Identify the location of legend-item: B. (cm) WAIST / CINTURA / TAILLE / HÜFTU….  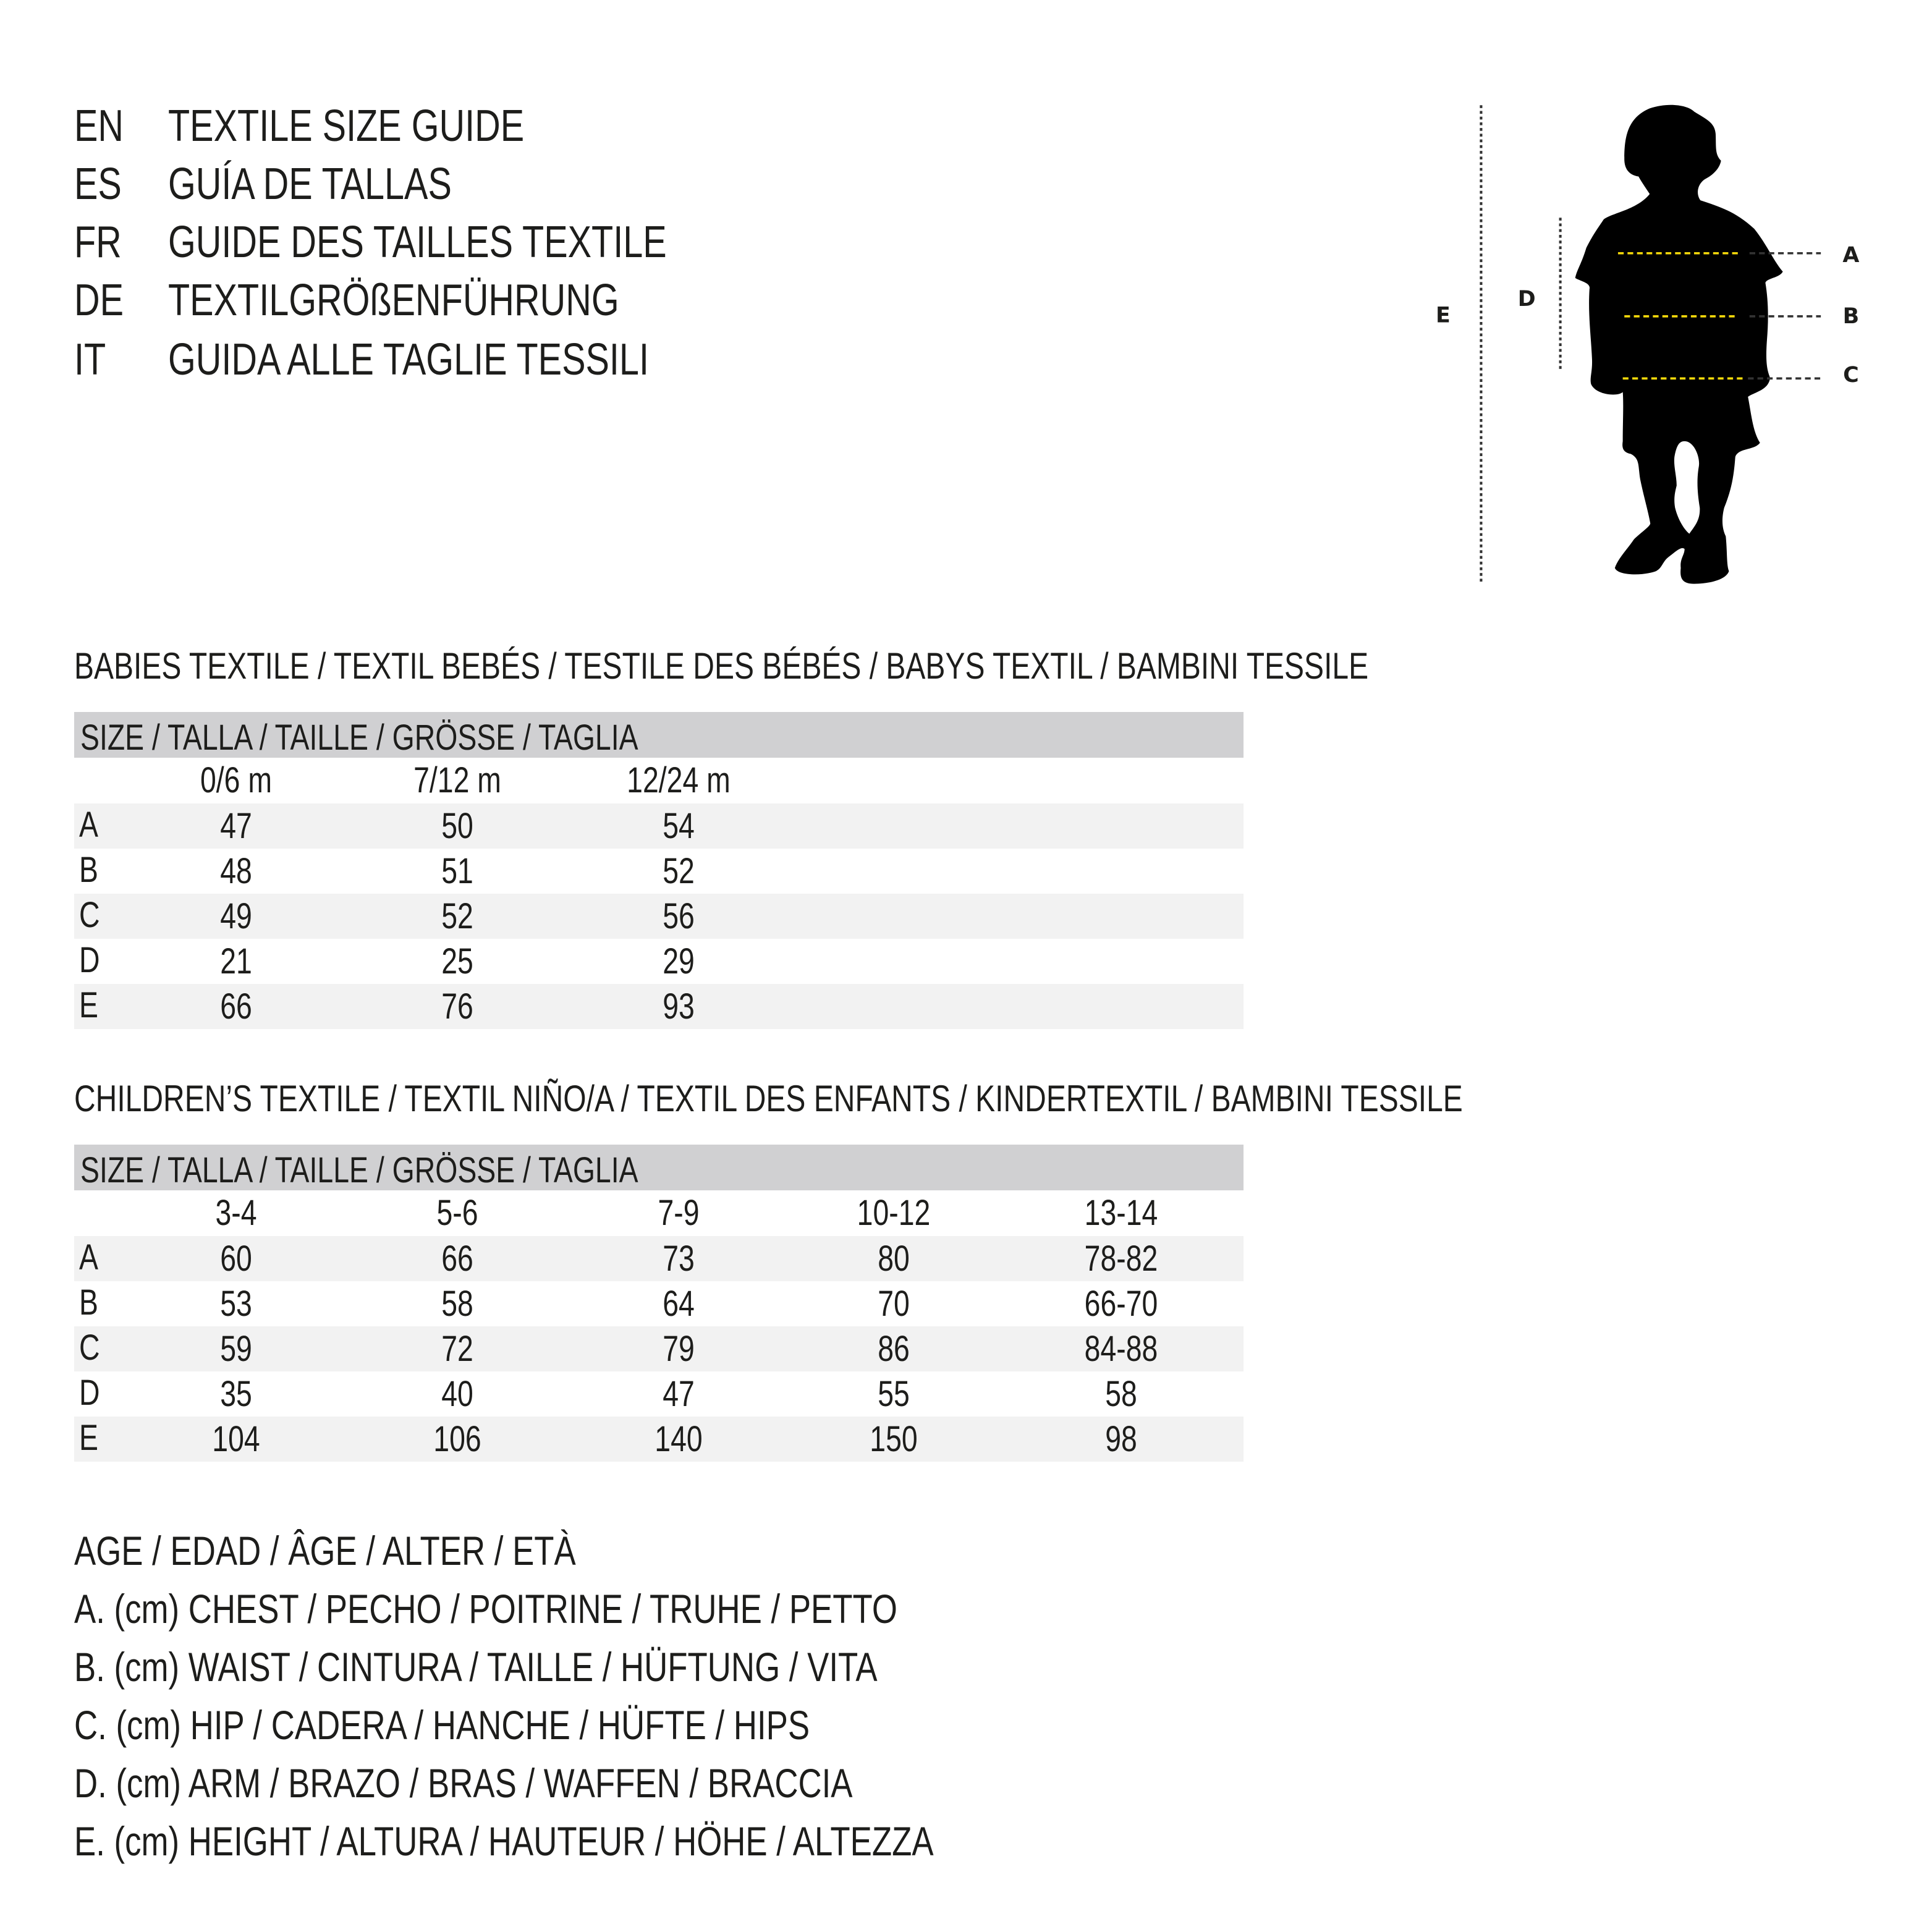
(476, 1667).